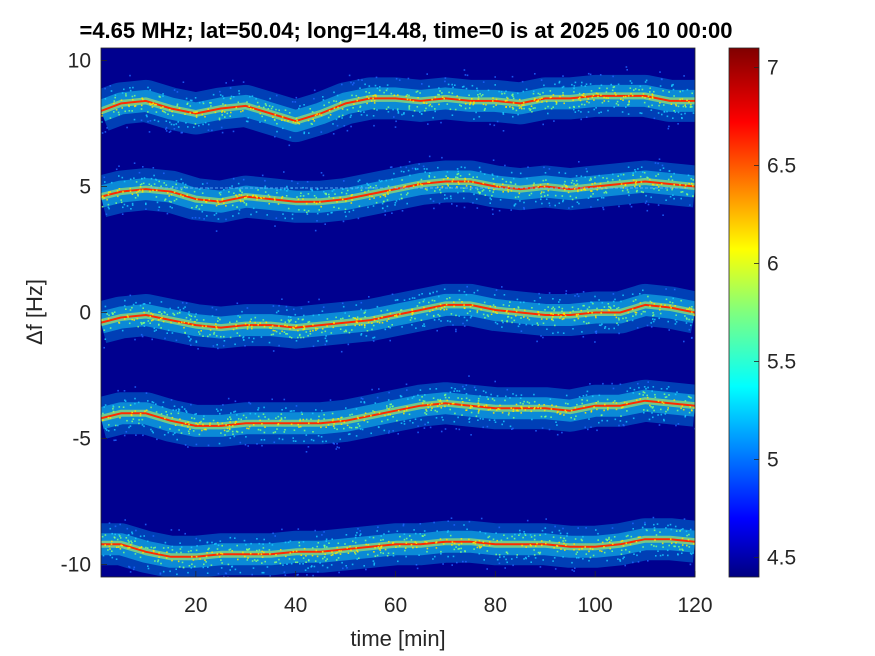 This screenshot has height=656, width=875. I want to click on y-tick-label: 0, so click(85, 313).